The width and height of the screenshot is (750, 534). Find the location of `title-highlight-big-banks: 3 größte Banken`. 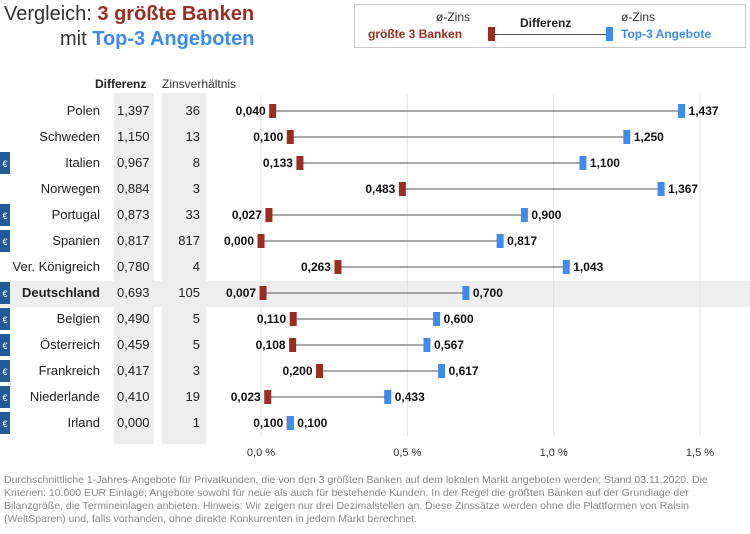

title-highlight-big-banks: 3 größte Banken is located at coordinates (176, 14).